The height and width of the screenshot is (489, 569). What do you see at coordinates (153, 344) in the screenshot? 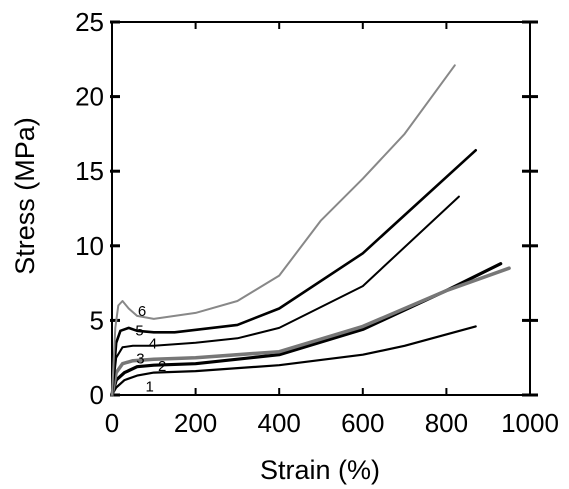
I see `series-label-4: 4` at bounding box center [153, 344].